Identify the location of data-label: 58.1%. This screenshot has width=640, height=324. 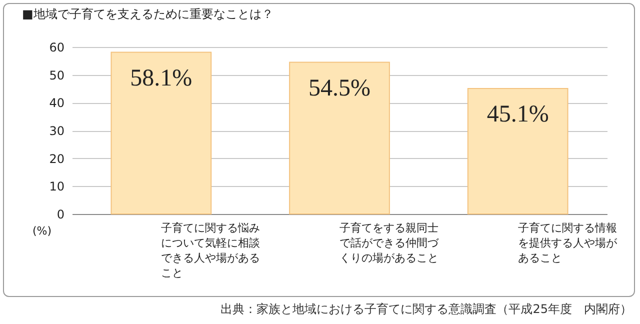
(161, 78).